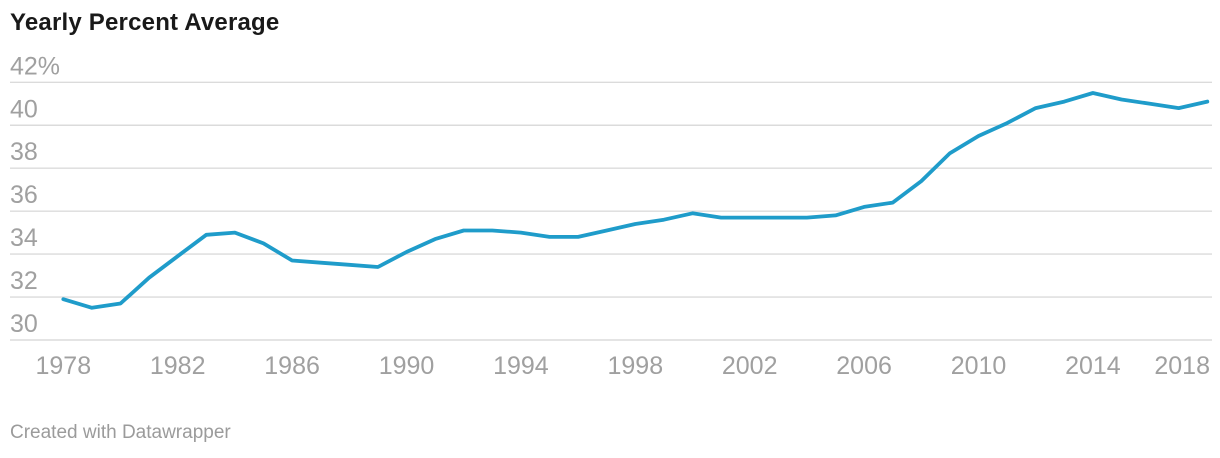  What do you see at coordinates (750, 366) in the screenshot?
I see `x-tick-label: 2002` at bounding box center [750, 366].